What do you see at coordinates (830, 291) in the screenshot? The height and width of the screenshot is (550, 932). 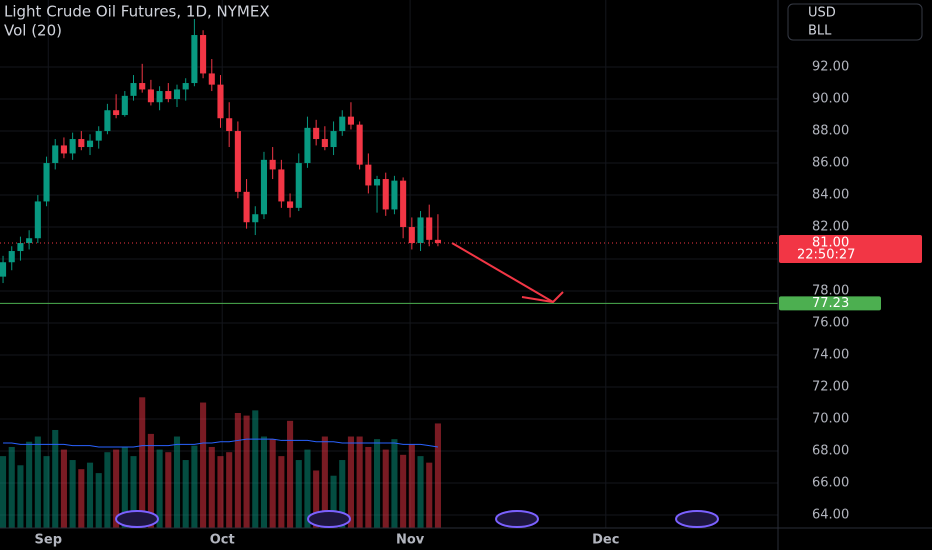 I see `y-tick-label: 78.00` at bounding box center [830, 291].